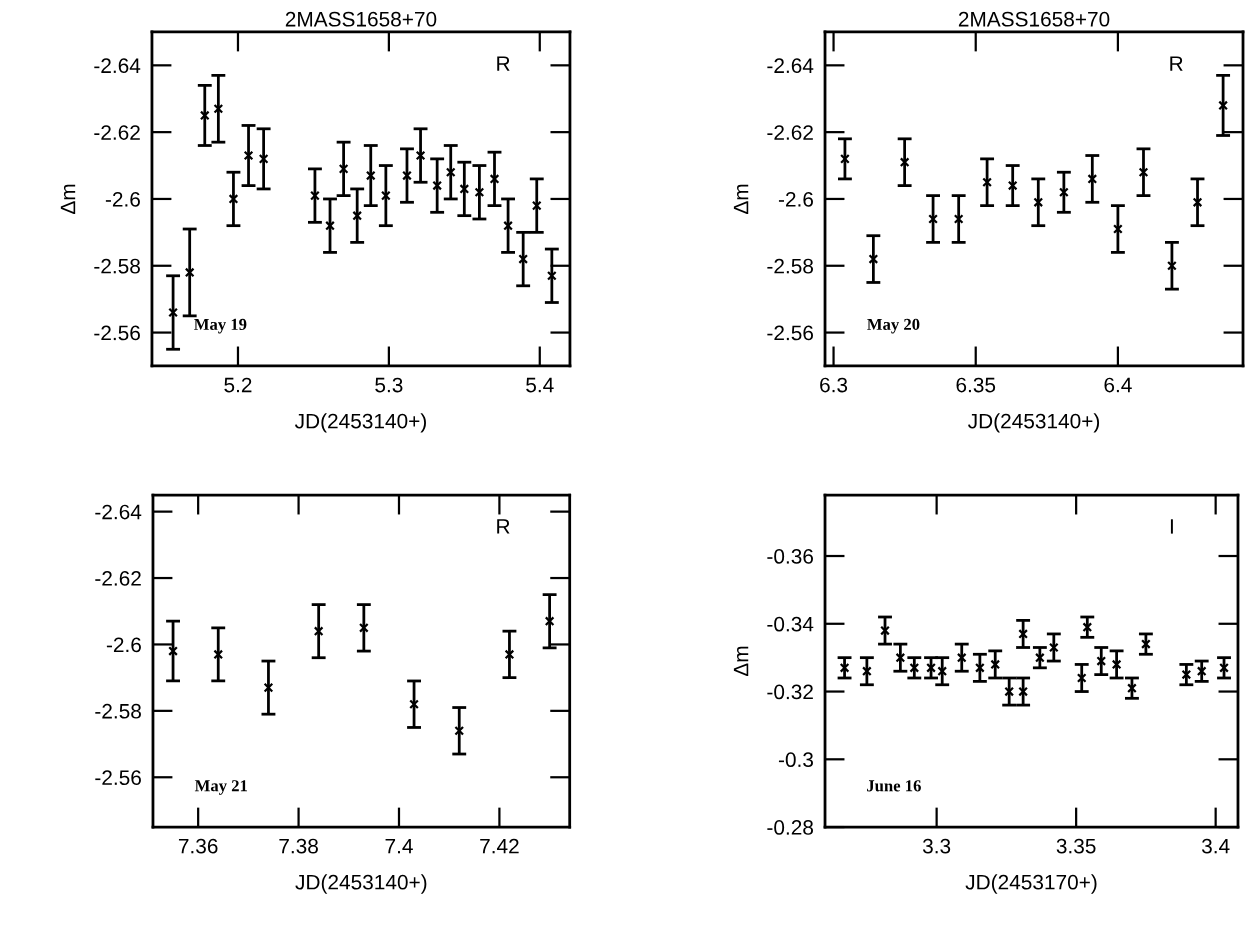  Describe the element at coordinates (298, 846) in the screenshot. I see `x-tick-label: 7.38` at that location.